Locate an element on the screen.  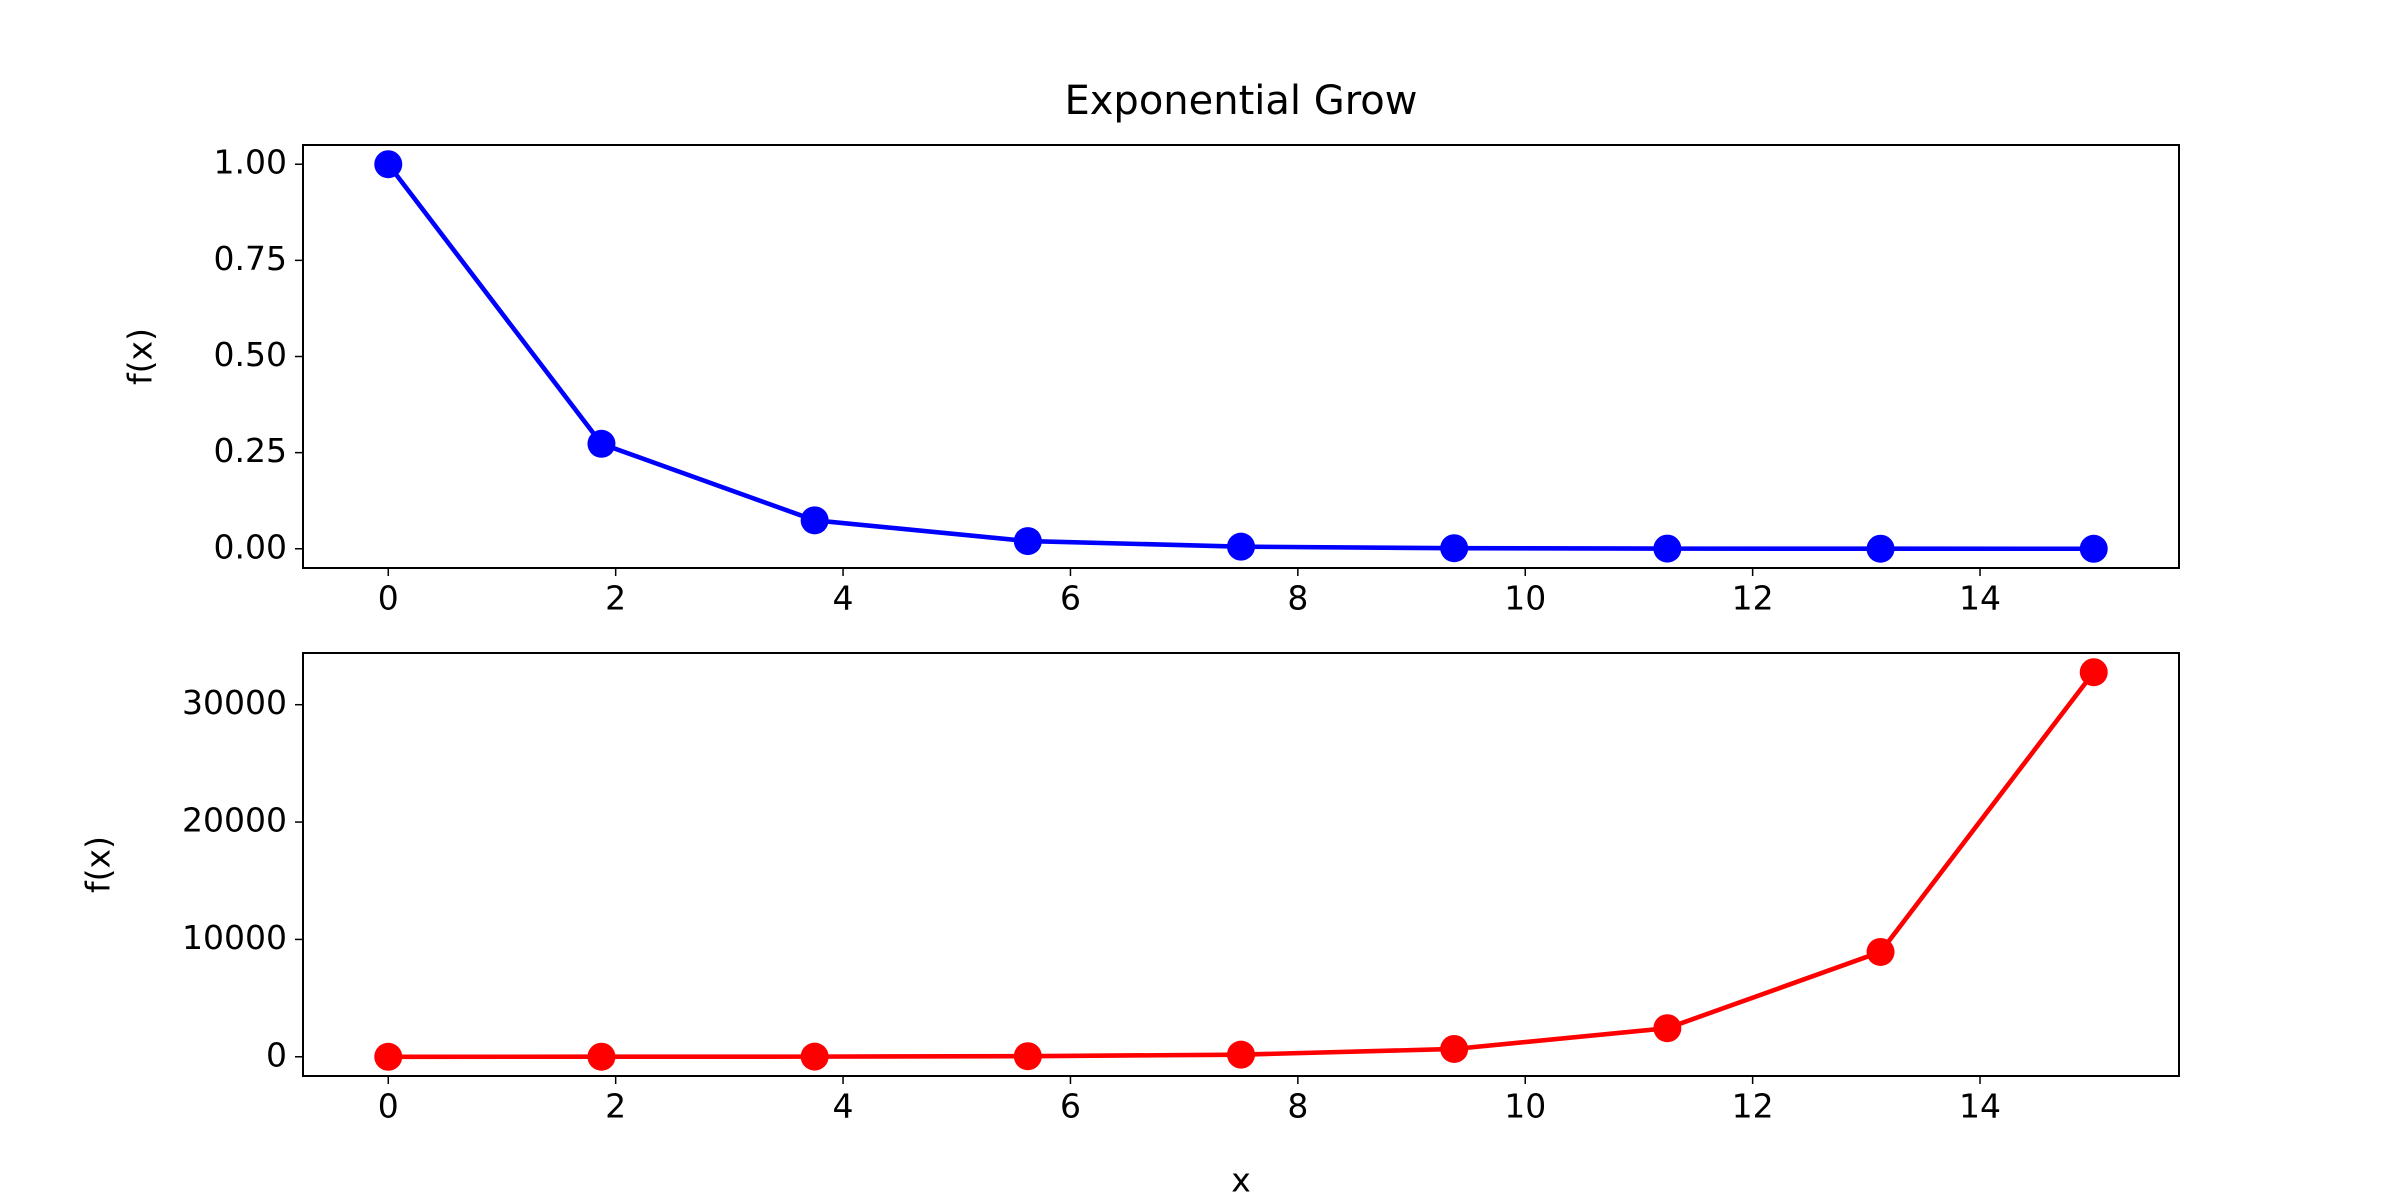
y-tick-label: 20000 is located at coordinates (234, 820).